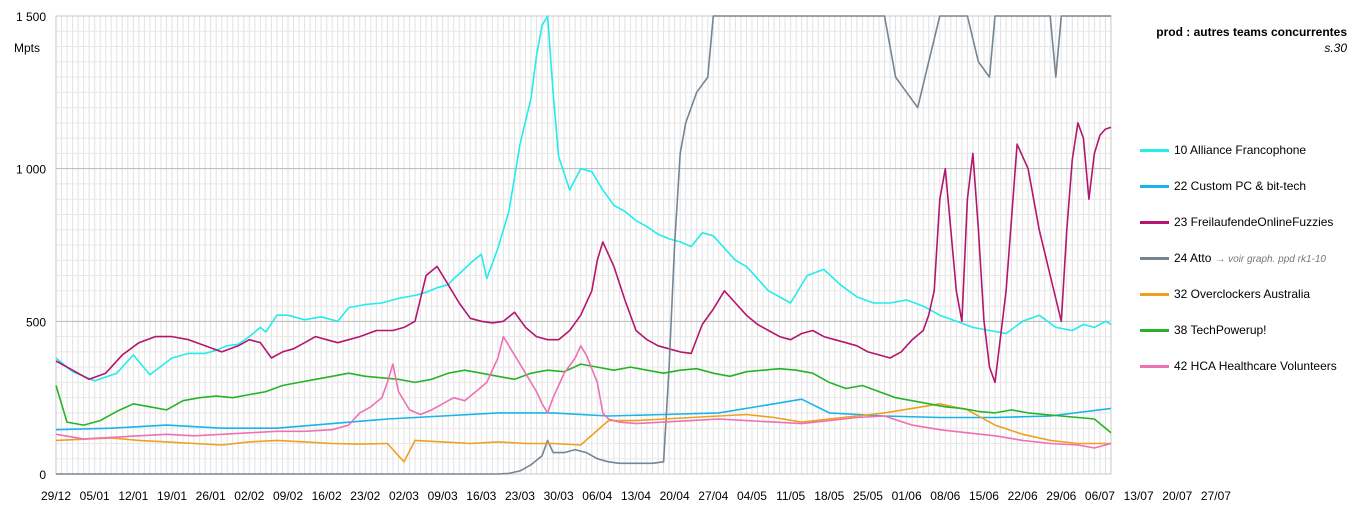 Image resolution: width=1360 pixels, height=510 pixels. Describe the element at coordinates (675, 496) in the screenshot. I see `x-tick-label: 20/04` at that location.